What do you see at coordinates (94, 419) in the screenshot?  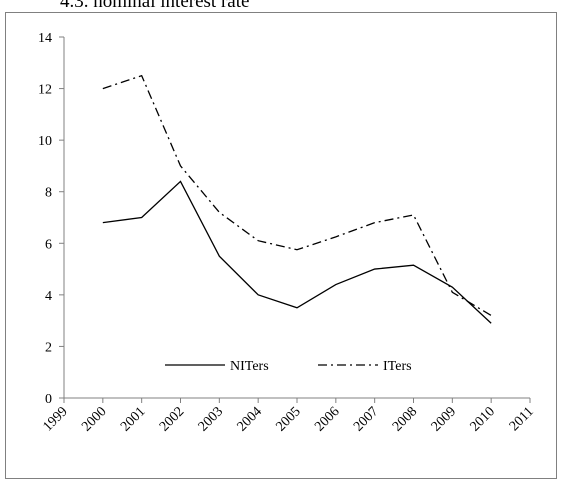 I see `x-tick-label: 2000` at bounding box center [94, 419].